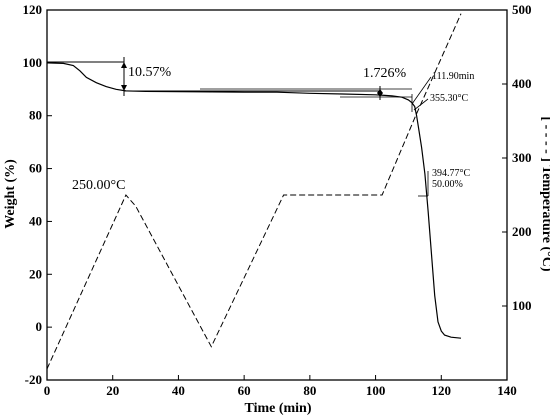 This screenshot has height=416, width=550. I want to click on half-loss-temp-label: 394.77°C, so click(451, 173).